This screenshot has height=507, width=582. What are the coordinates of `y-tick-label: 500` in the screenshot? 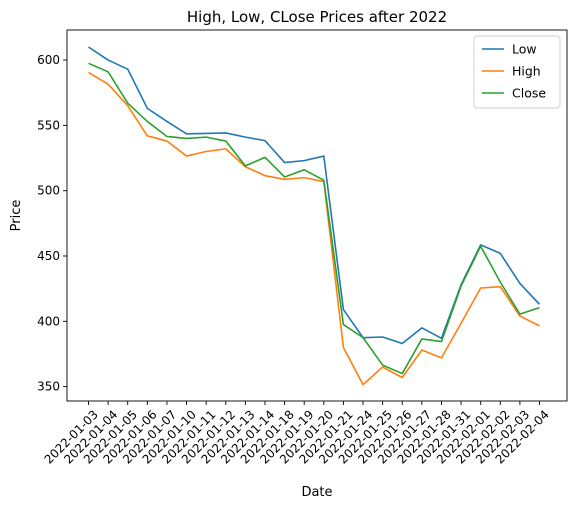 It's located at (48, 191).